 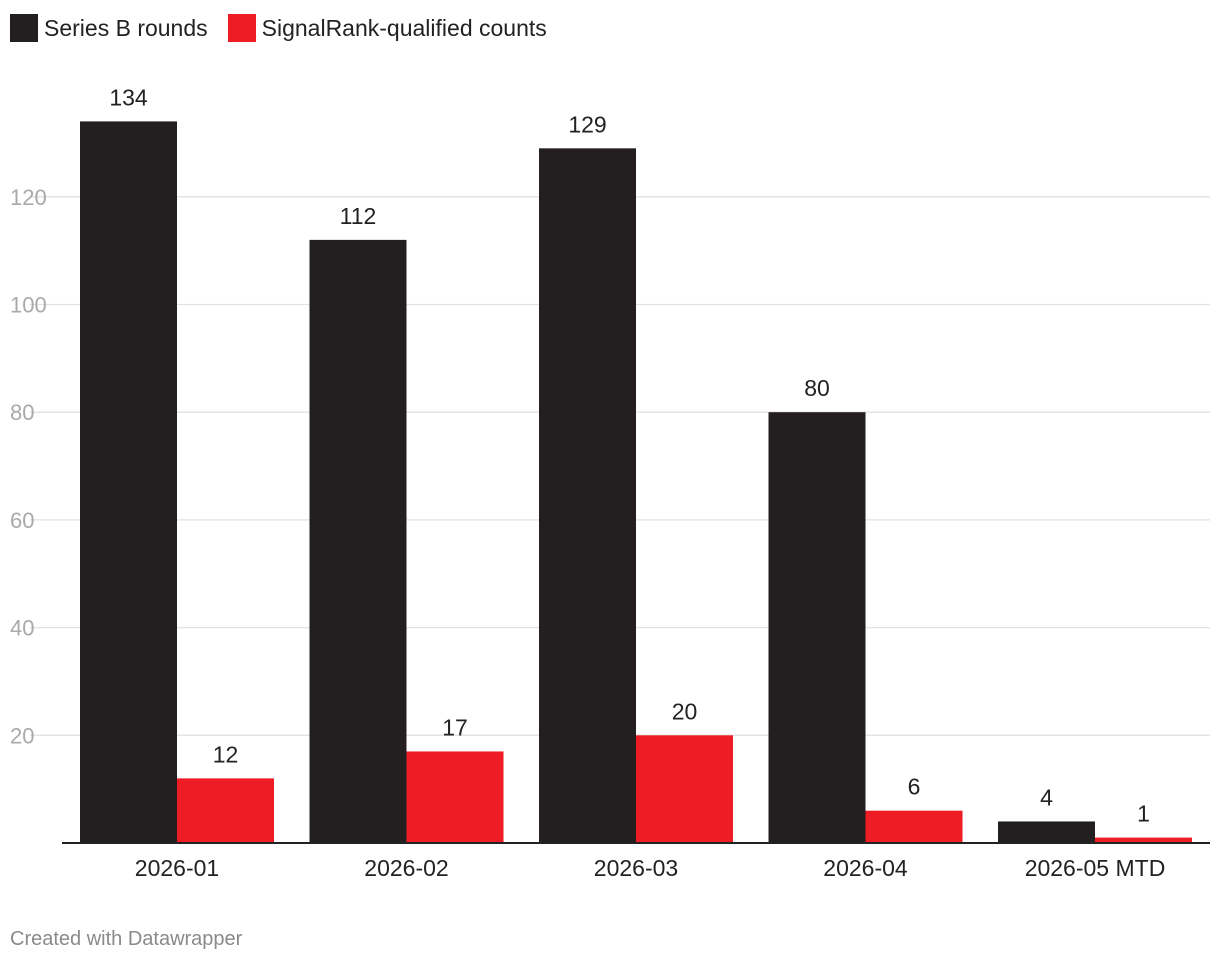 What do you see at coordinates (22, 628) in the screenshot?
I see `y-tick-label: 40` at bounding box center [22, 628].